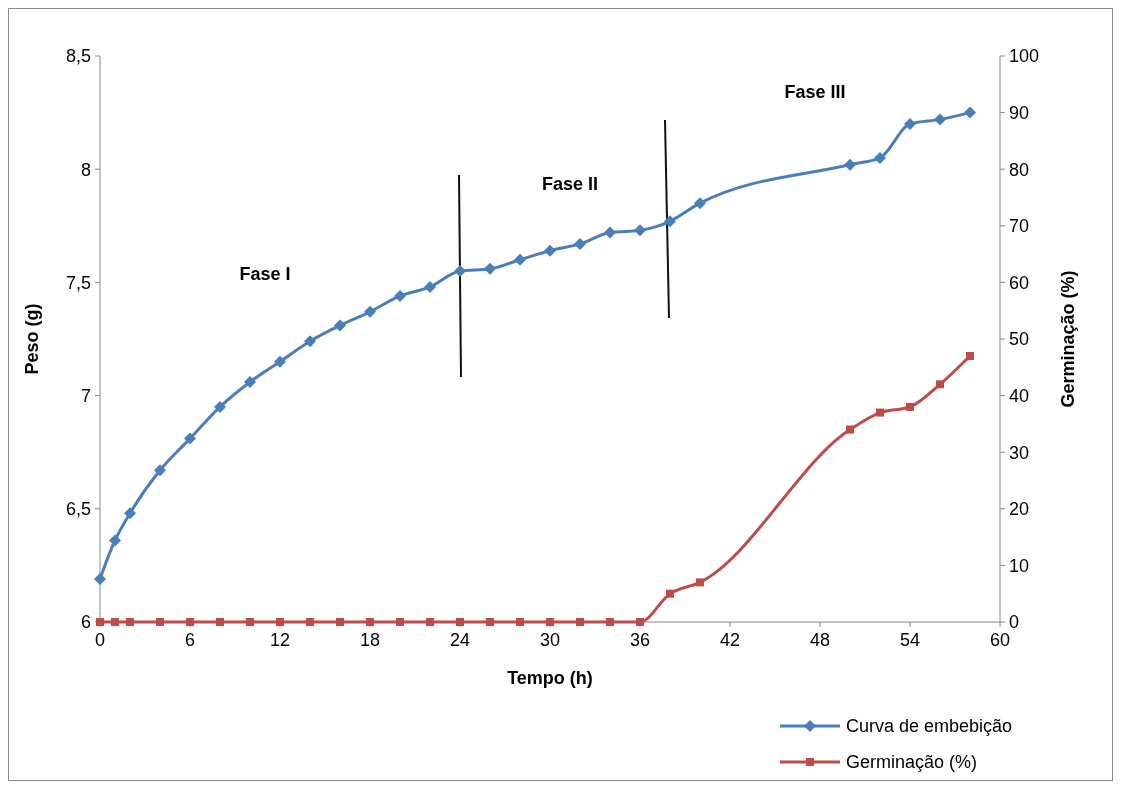  Describe the element at coordinates (929, 726) in the screenshot. I see `legend-label: Curva de embebição` at that location.